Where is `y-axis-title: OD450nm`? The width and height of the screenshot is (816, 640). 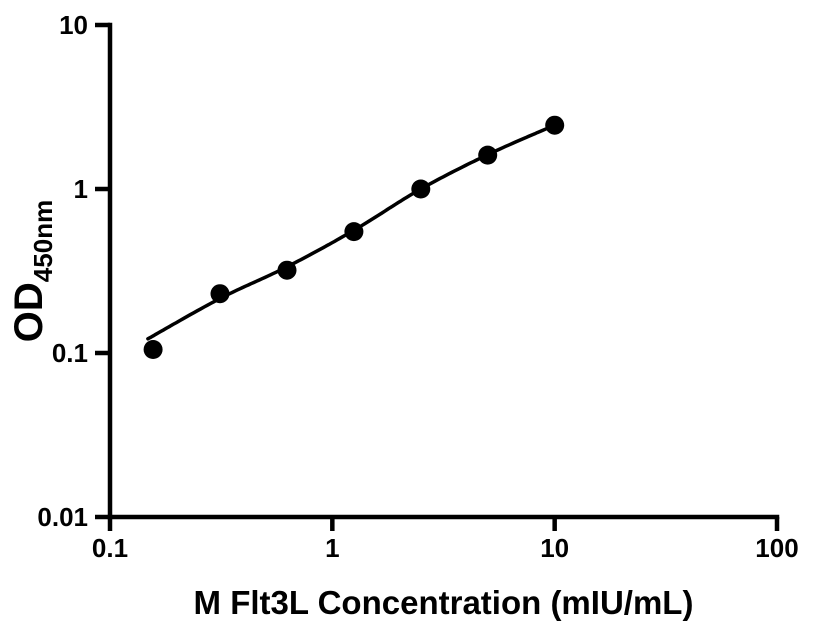 y-axis-title: OD450nm is located at coordinates (32, 271).